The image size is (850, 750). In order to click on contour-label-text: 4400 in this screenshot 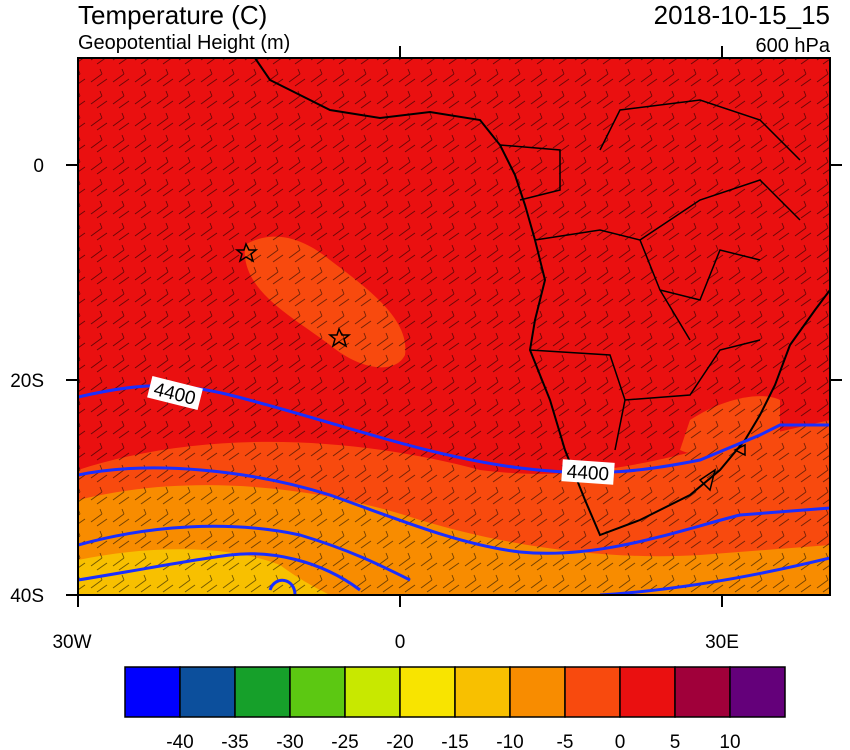, I will do `click(588, 474)`.